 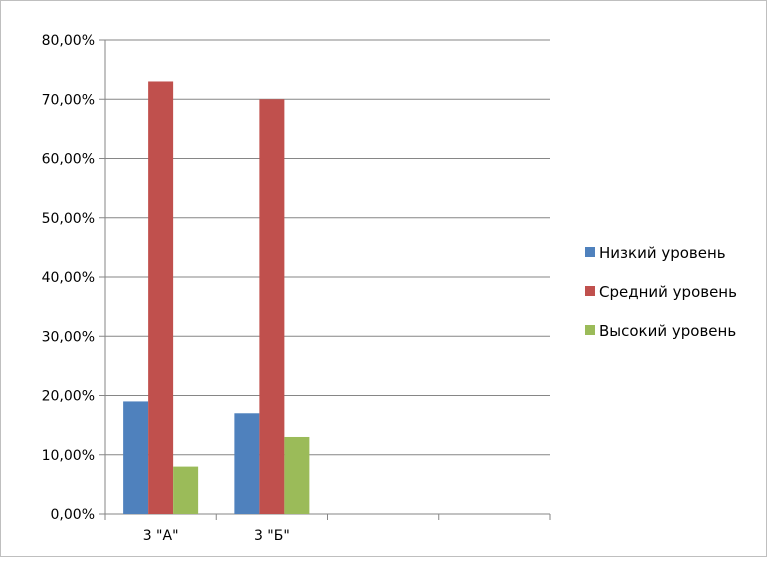 What do you see at coordinates (68, 337) in the screenshot?
I see `y-tick-label: 30,00%` at bounding box center [68, 337].